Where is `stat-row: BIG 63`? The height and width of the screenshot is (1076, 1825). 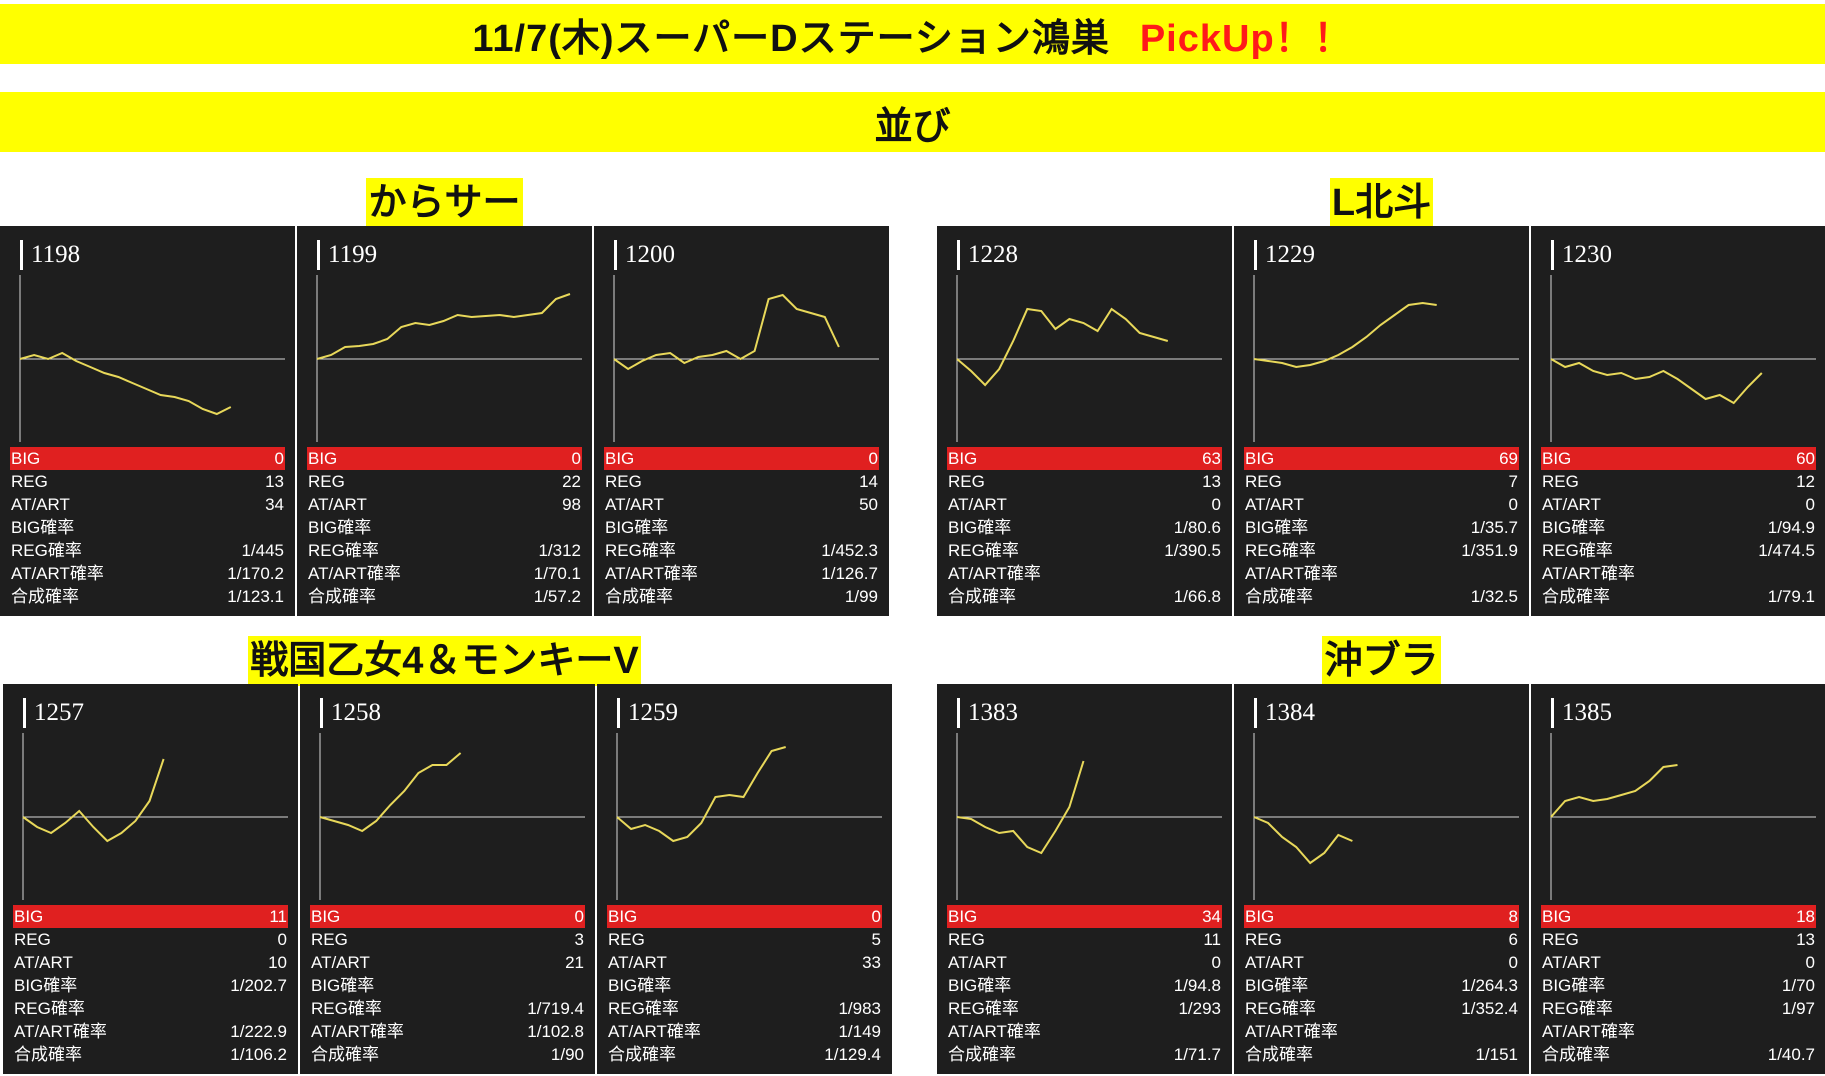
stat-row: BIG 63 is located at coordinates (1084, 458).